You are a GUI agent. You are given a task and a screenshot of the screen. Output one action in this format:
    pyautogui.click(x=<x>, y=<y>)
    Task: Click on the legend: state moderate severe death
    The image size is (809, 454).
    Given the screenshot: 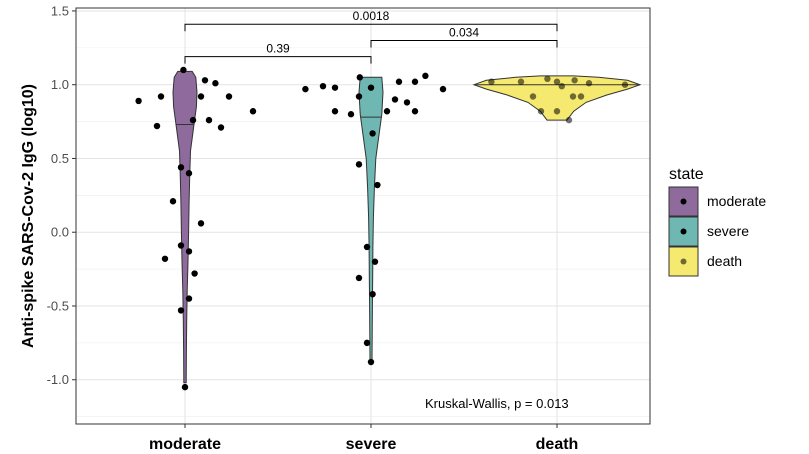 What is the action you would take?
    pyautogui.click(x=717, y=221)
    